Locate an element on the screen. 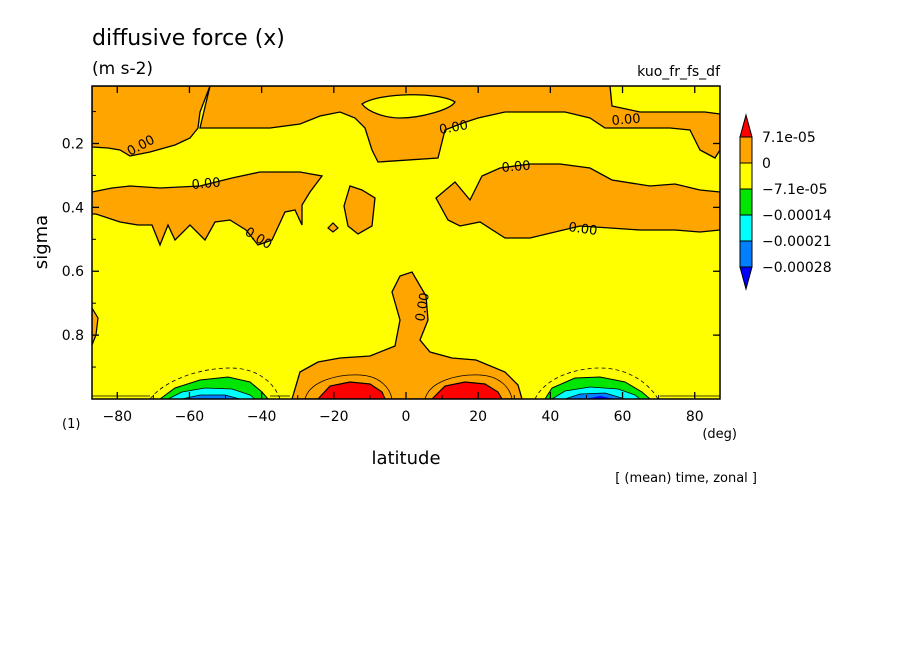  right-inner-contour is located at coordinates (468, 386).